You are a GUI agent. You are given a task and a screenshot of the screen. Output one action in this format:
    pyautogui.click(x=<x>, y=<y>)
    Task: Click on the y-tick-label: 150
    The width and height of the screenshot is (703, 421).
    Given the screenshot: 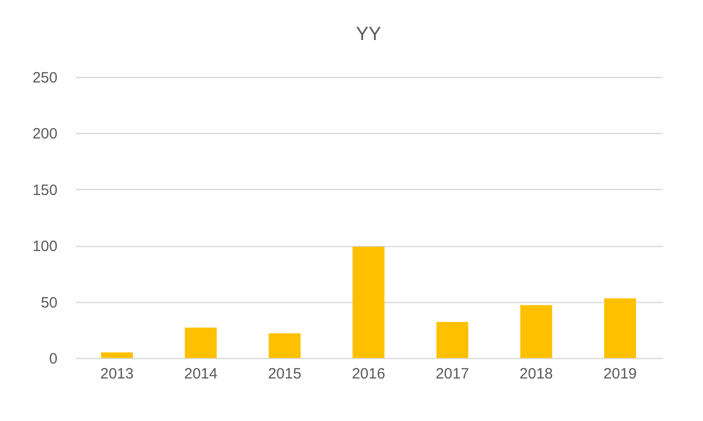 What is the action you would take?
    pyautogui.click(x=45, y=190)
    